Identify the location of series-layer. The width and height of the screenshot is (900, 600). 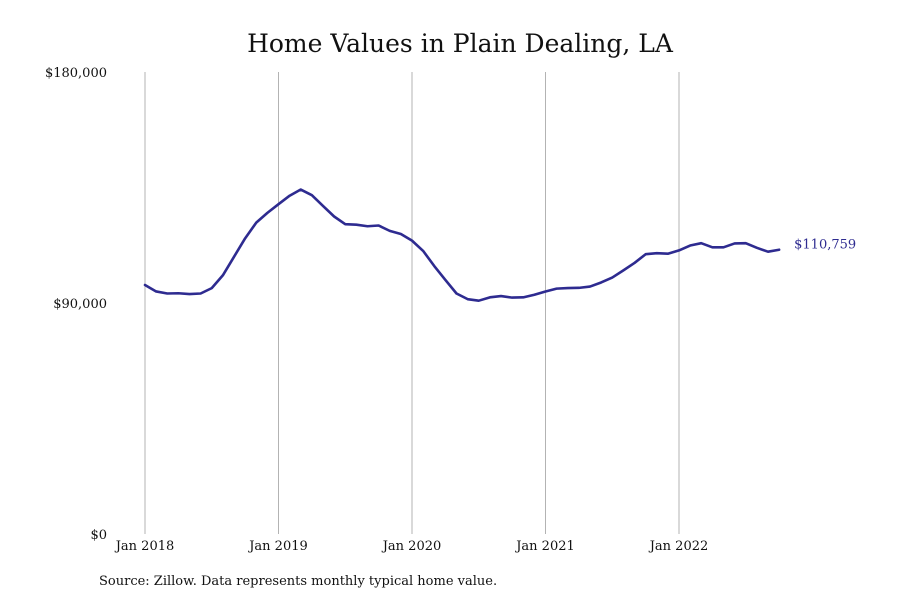
(462, 245).